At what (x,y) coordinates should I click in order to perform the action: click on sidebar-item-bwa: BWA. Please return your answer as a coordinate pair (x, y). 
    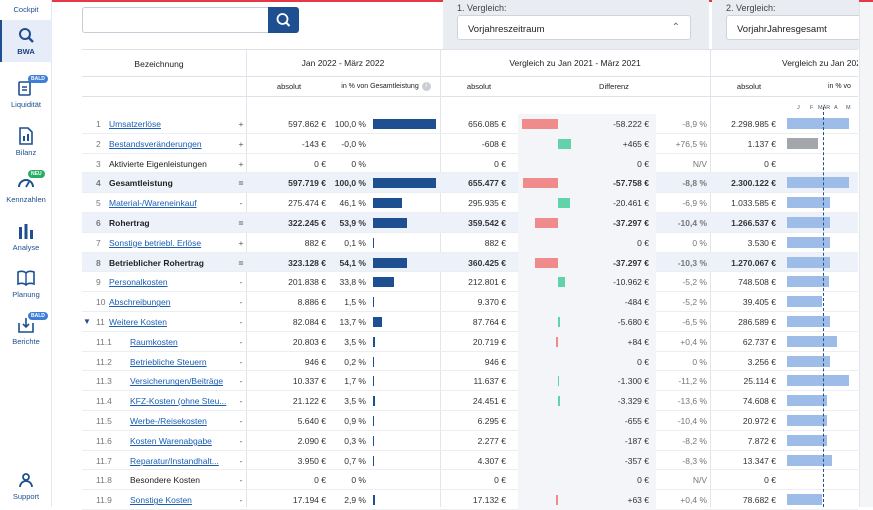
    Looking at the image, I should click on (26, 41).